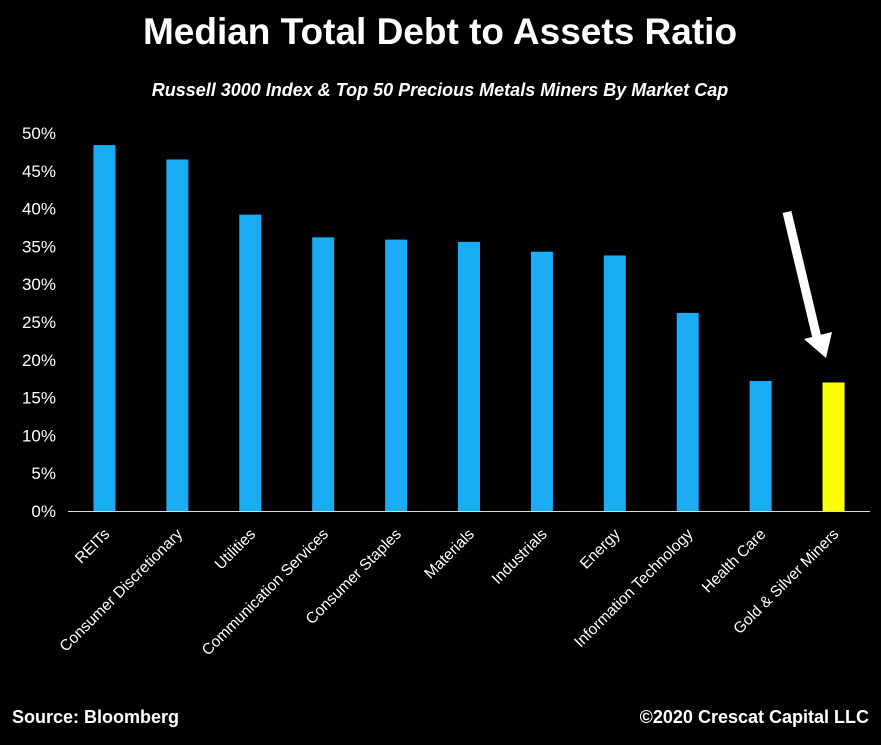 The height and width of the screenshot is (745, 881). Describe the element at coordinates (39, 133) in the screenshot. I see `y-tick-label: 50%` at that location.